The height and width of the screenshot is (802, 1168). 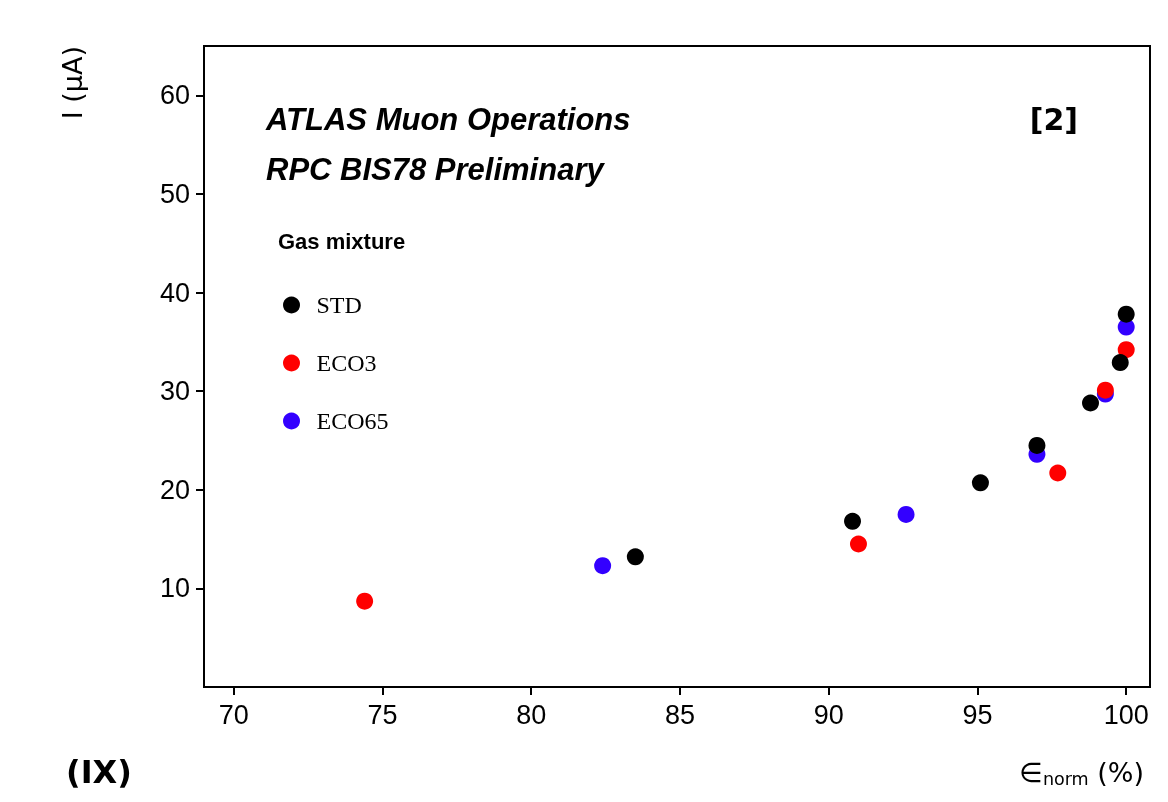 I want to click on x-tick-label: 70, so click(x=233, y=714).